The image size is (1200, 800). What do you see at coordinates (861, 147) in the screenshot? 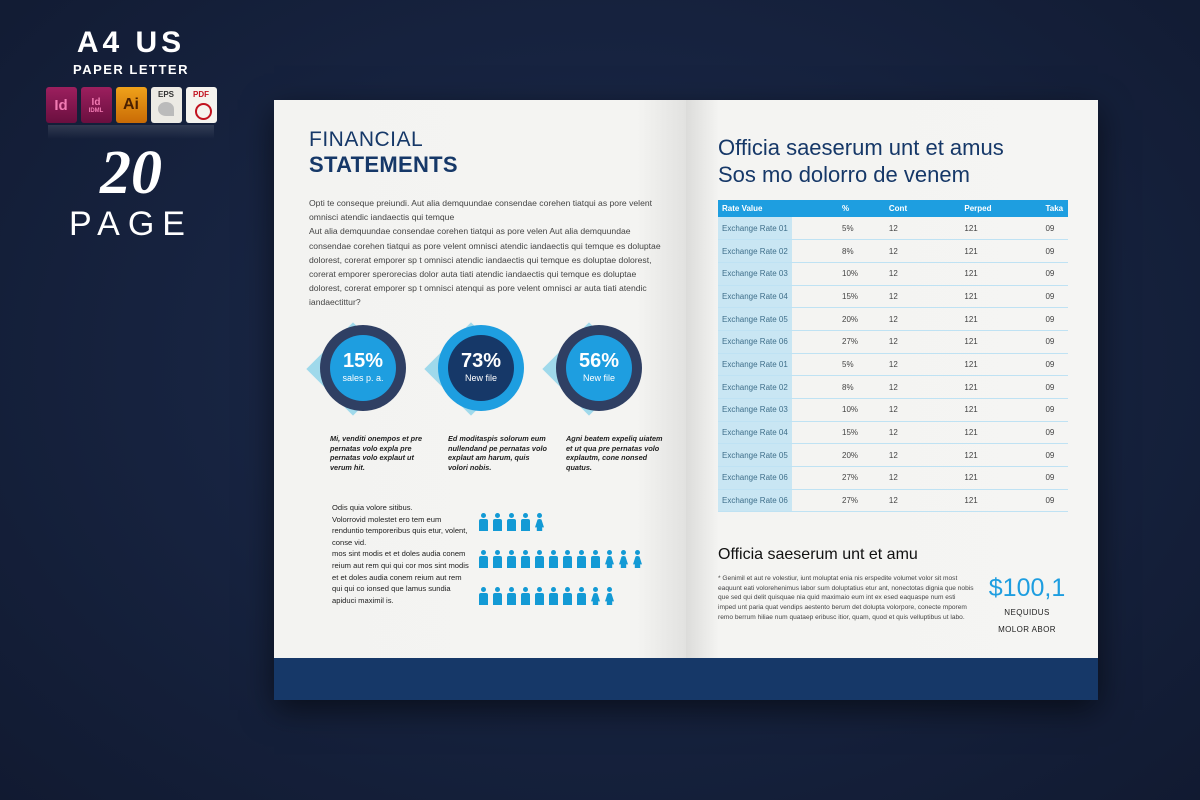
I see `rates-title-line-1: Officia saeserum unt et amus` at bounding box center [861, 147].